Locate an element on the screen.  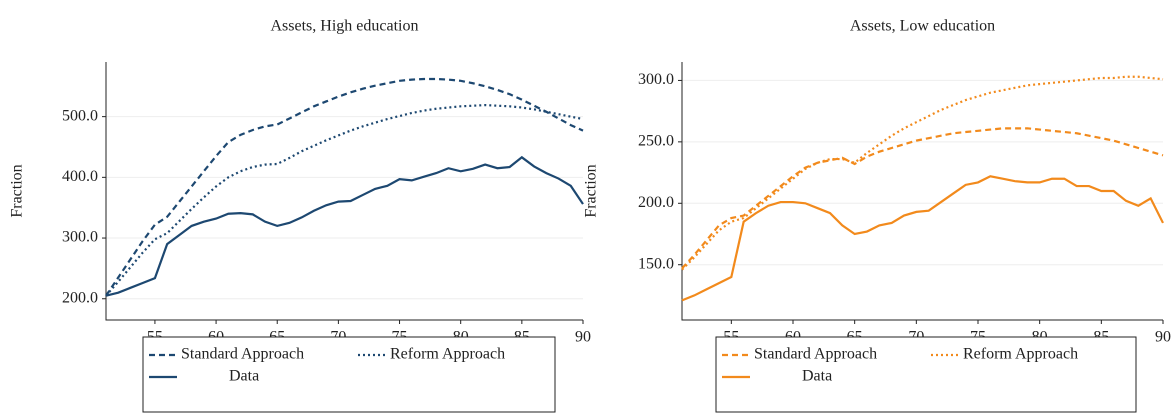
chart-title: Assets, Low education is located at coordinates (922, 26).